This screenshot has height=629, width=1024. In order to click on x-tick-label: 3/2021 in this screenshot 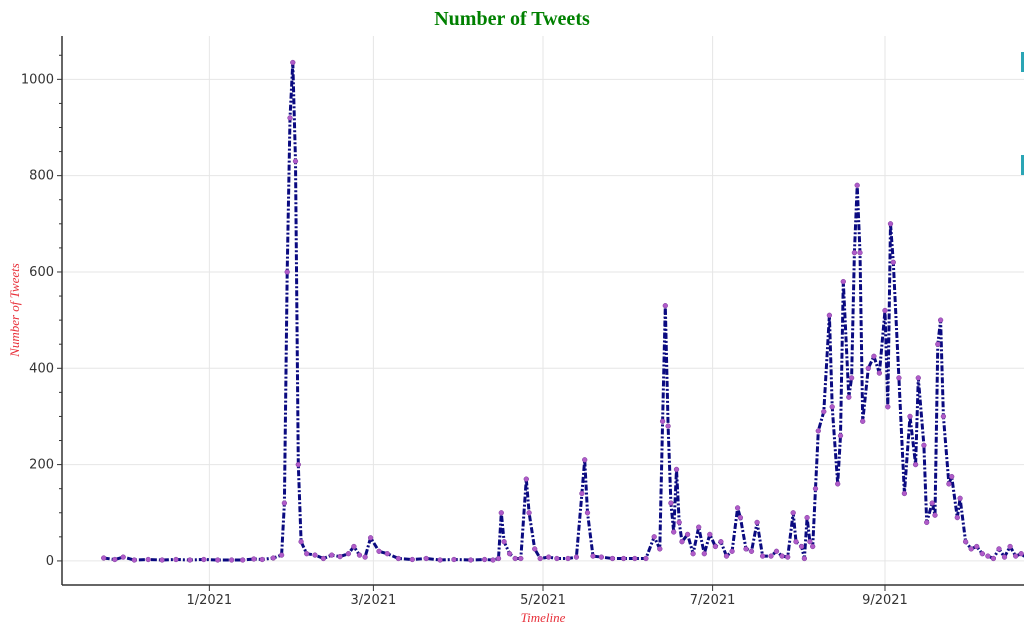, I will do `click(374, 600)`.